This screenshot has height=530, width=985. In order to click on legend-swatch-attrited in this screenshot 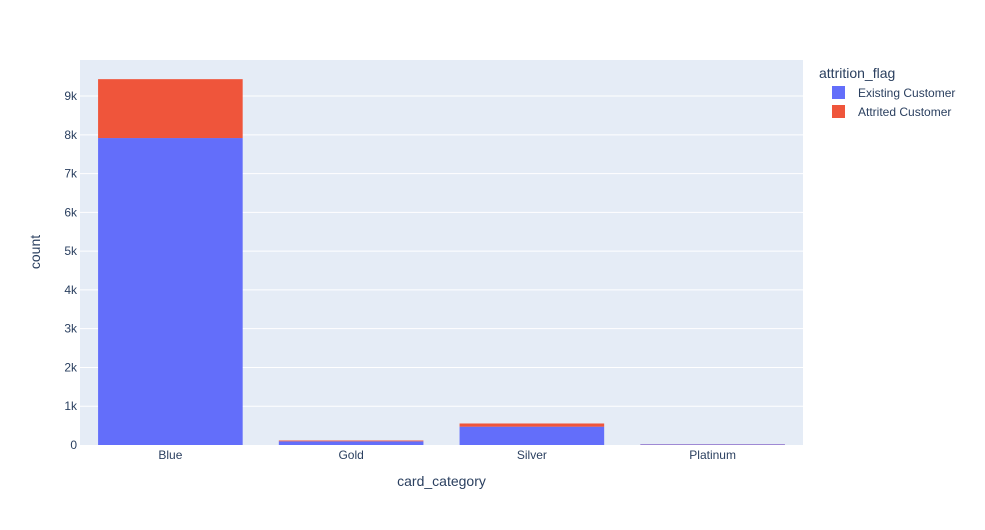, I will do `click(838, 111)`.